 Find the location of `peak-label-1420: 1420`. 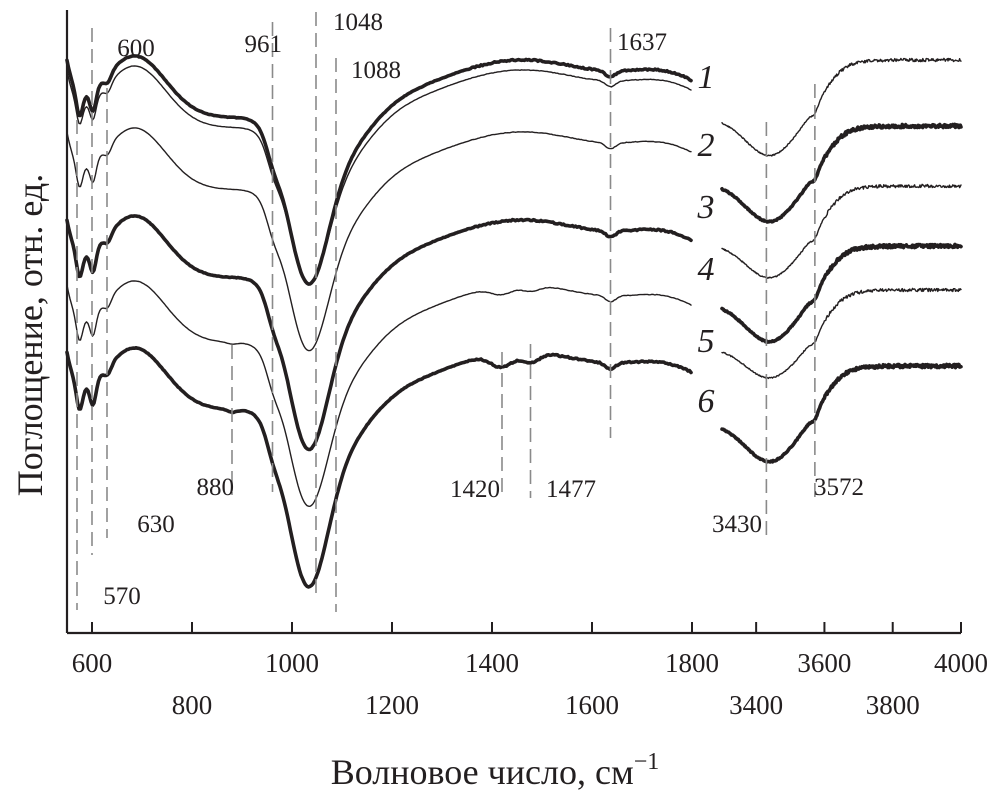

peak-label-1420: 1420 is located at coordinates (475, 489).